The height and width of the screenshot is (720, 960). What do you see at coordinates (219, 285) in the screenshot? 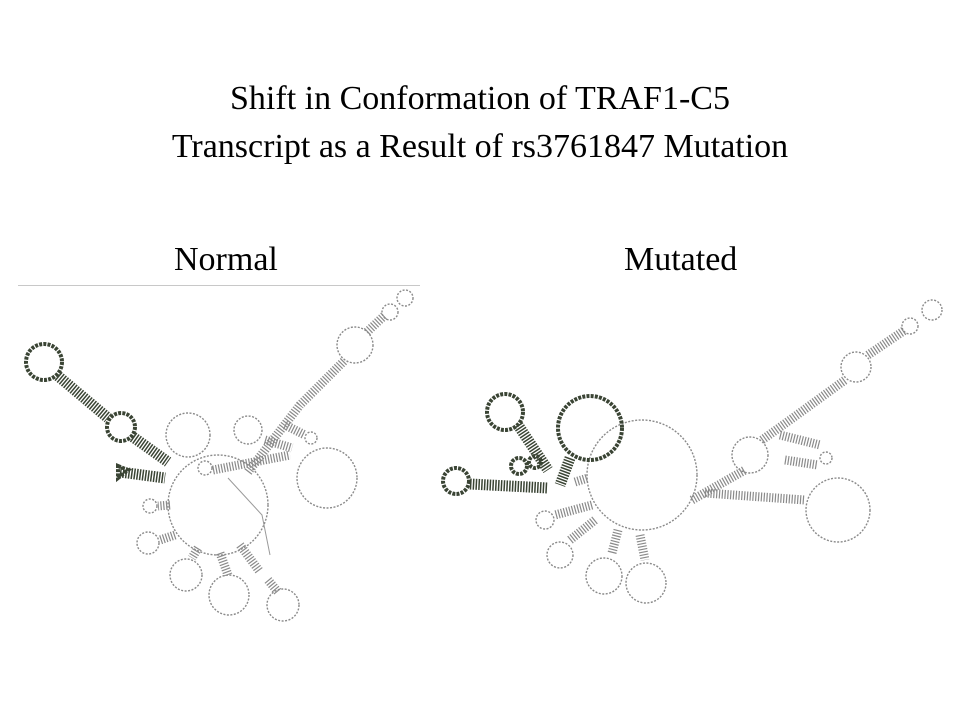
I see `divider-line` at bounding box center [219, 285].